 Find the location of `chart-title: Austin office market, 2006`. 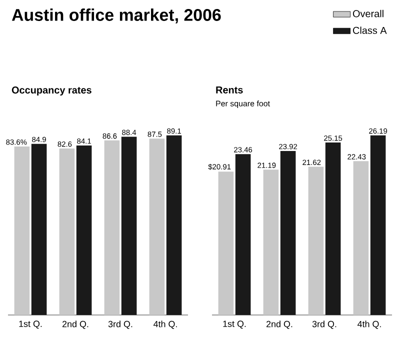

chart-title: Austin office market, 2006 is located at coordinates (116, 16).